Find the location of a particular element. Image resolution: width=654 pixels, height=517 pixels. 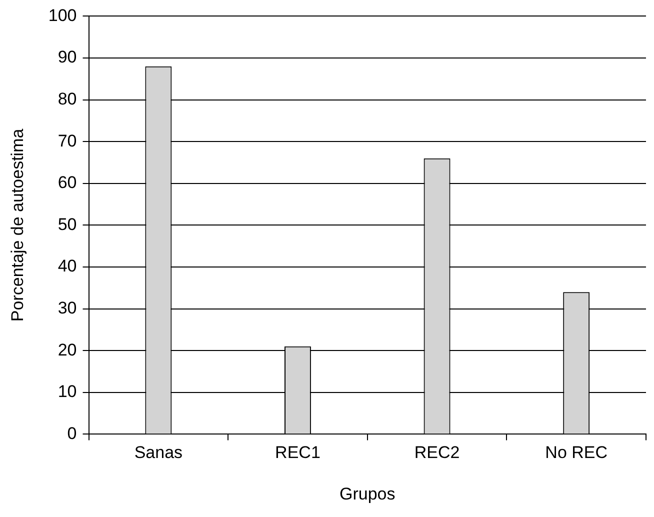

y-tick-label: 90 is located at coordinates (67, 57).